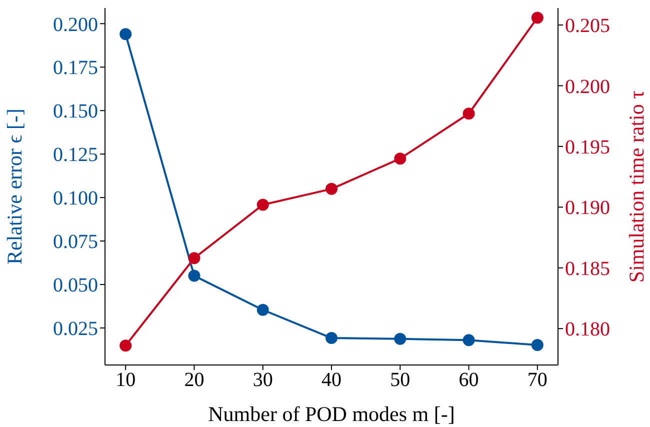  I want to click on y-tick-label: 0.050, so click(75, 285).